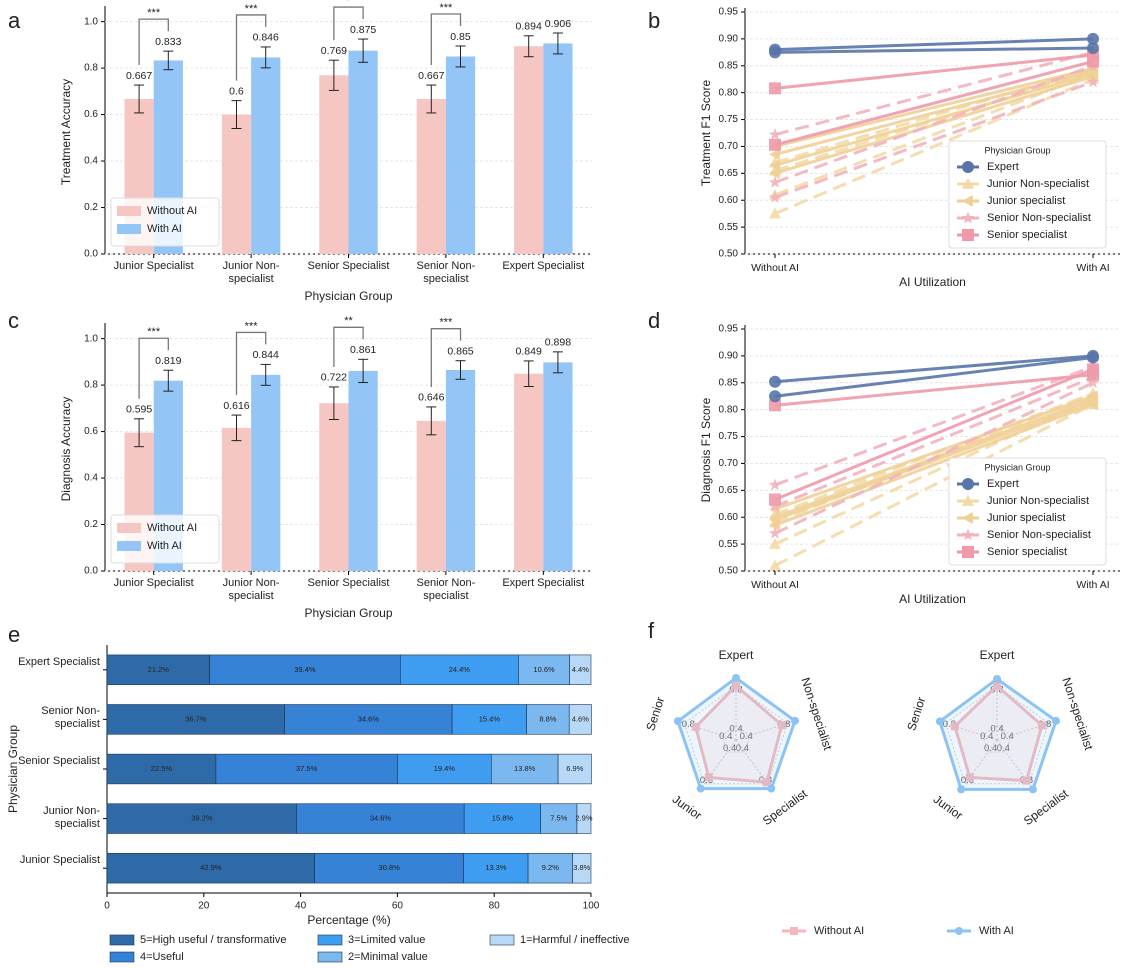  What do you see at coordinates (91, 68) in the screenshot?
I see `y-tick-label: 0.8` at bounding box center [91, 68].